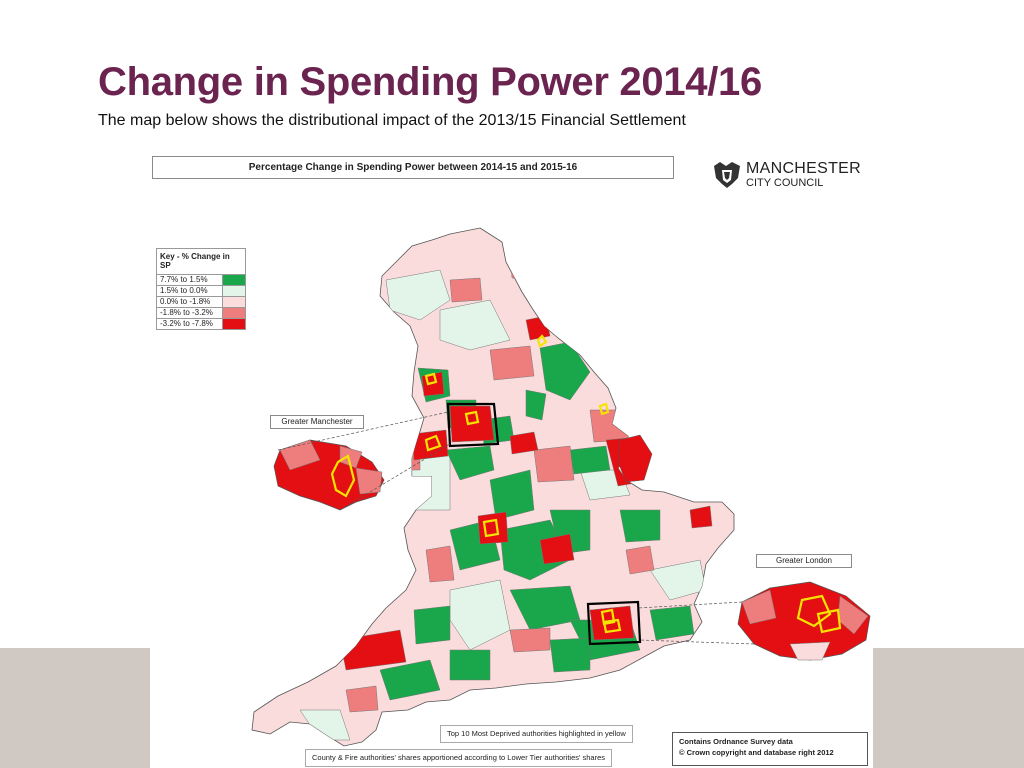 The image size is (1024, 768). Describe the element at coordinates (701, 517) in the screenshot. I see `region-norwich` at that location.